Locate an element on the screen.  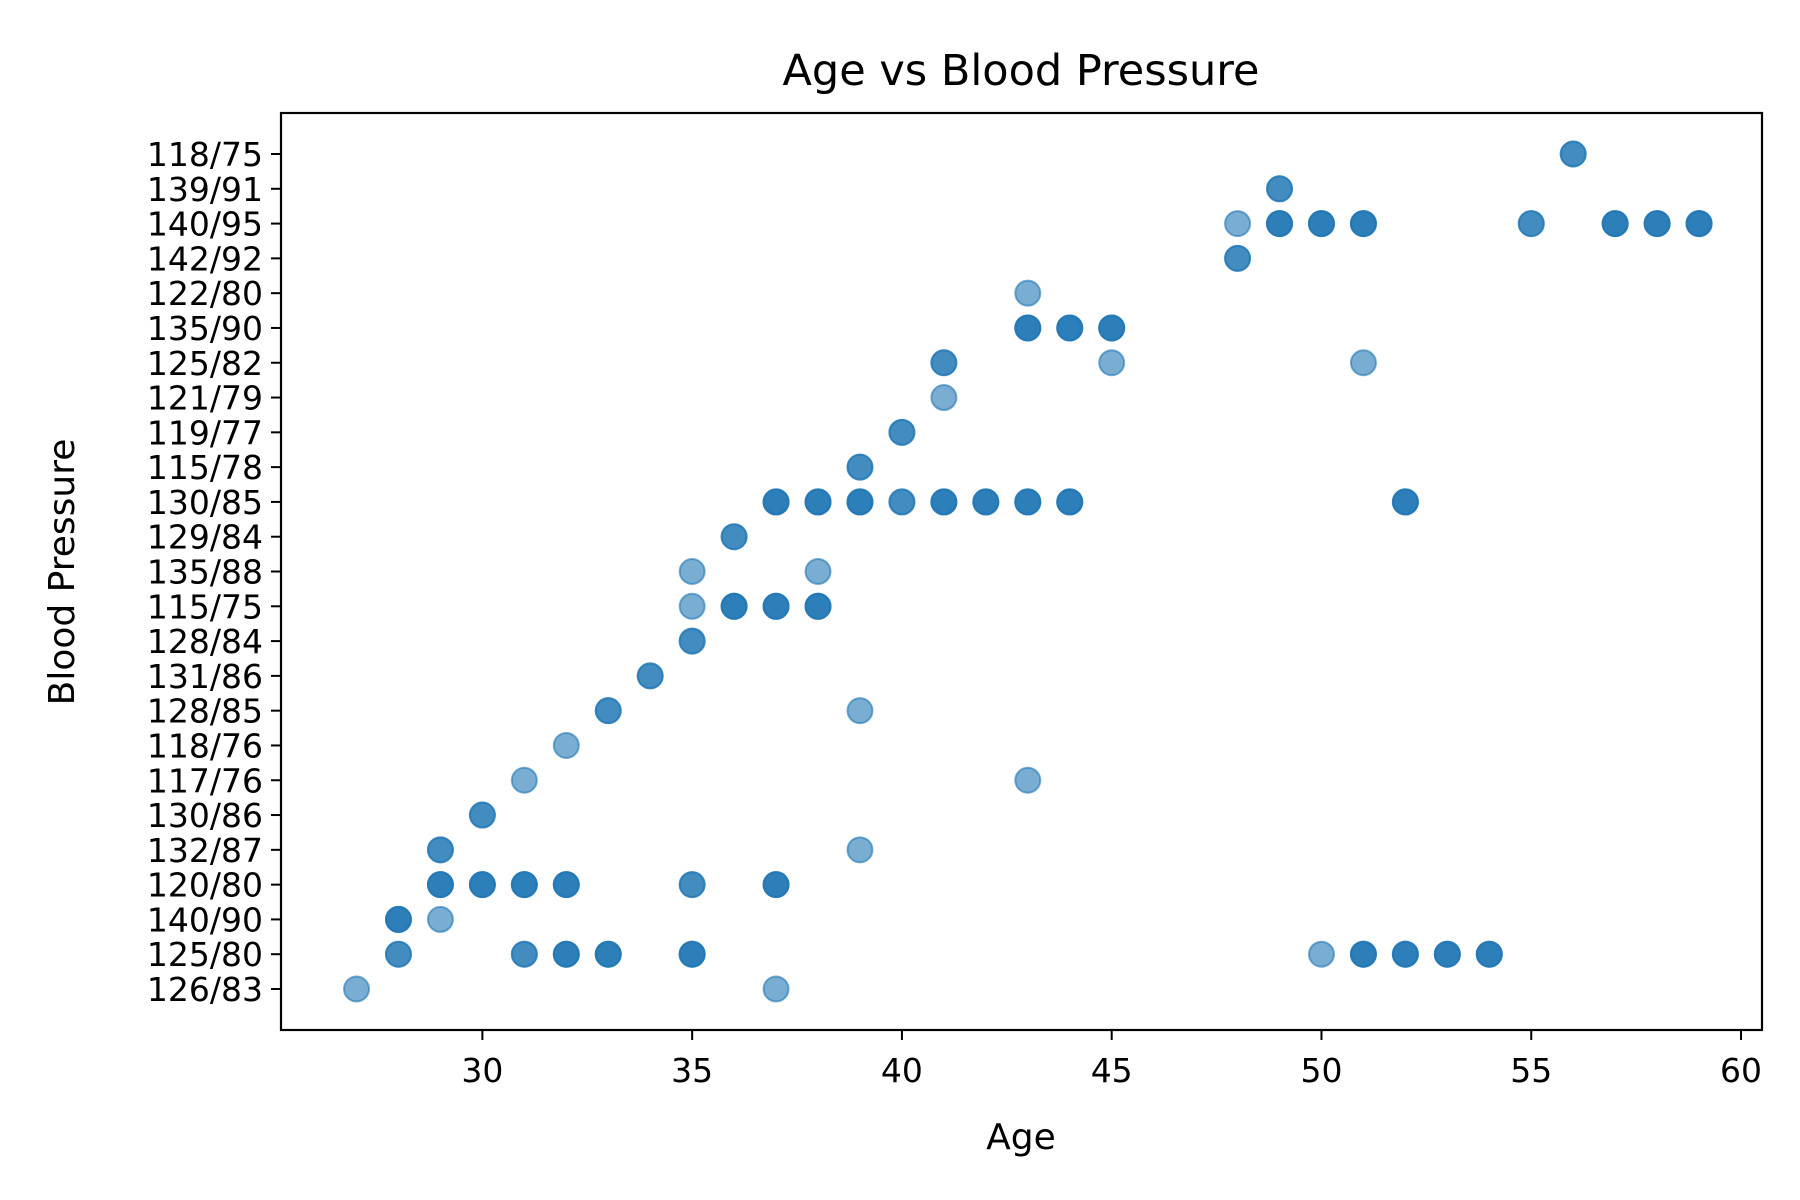
y-tick-label: 140/95 is located at coordinates (205, 224).